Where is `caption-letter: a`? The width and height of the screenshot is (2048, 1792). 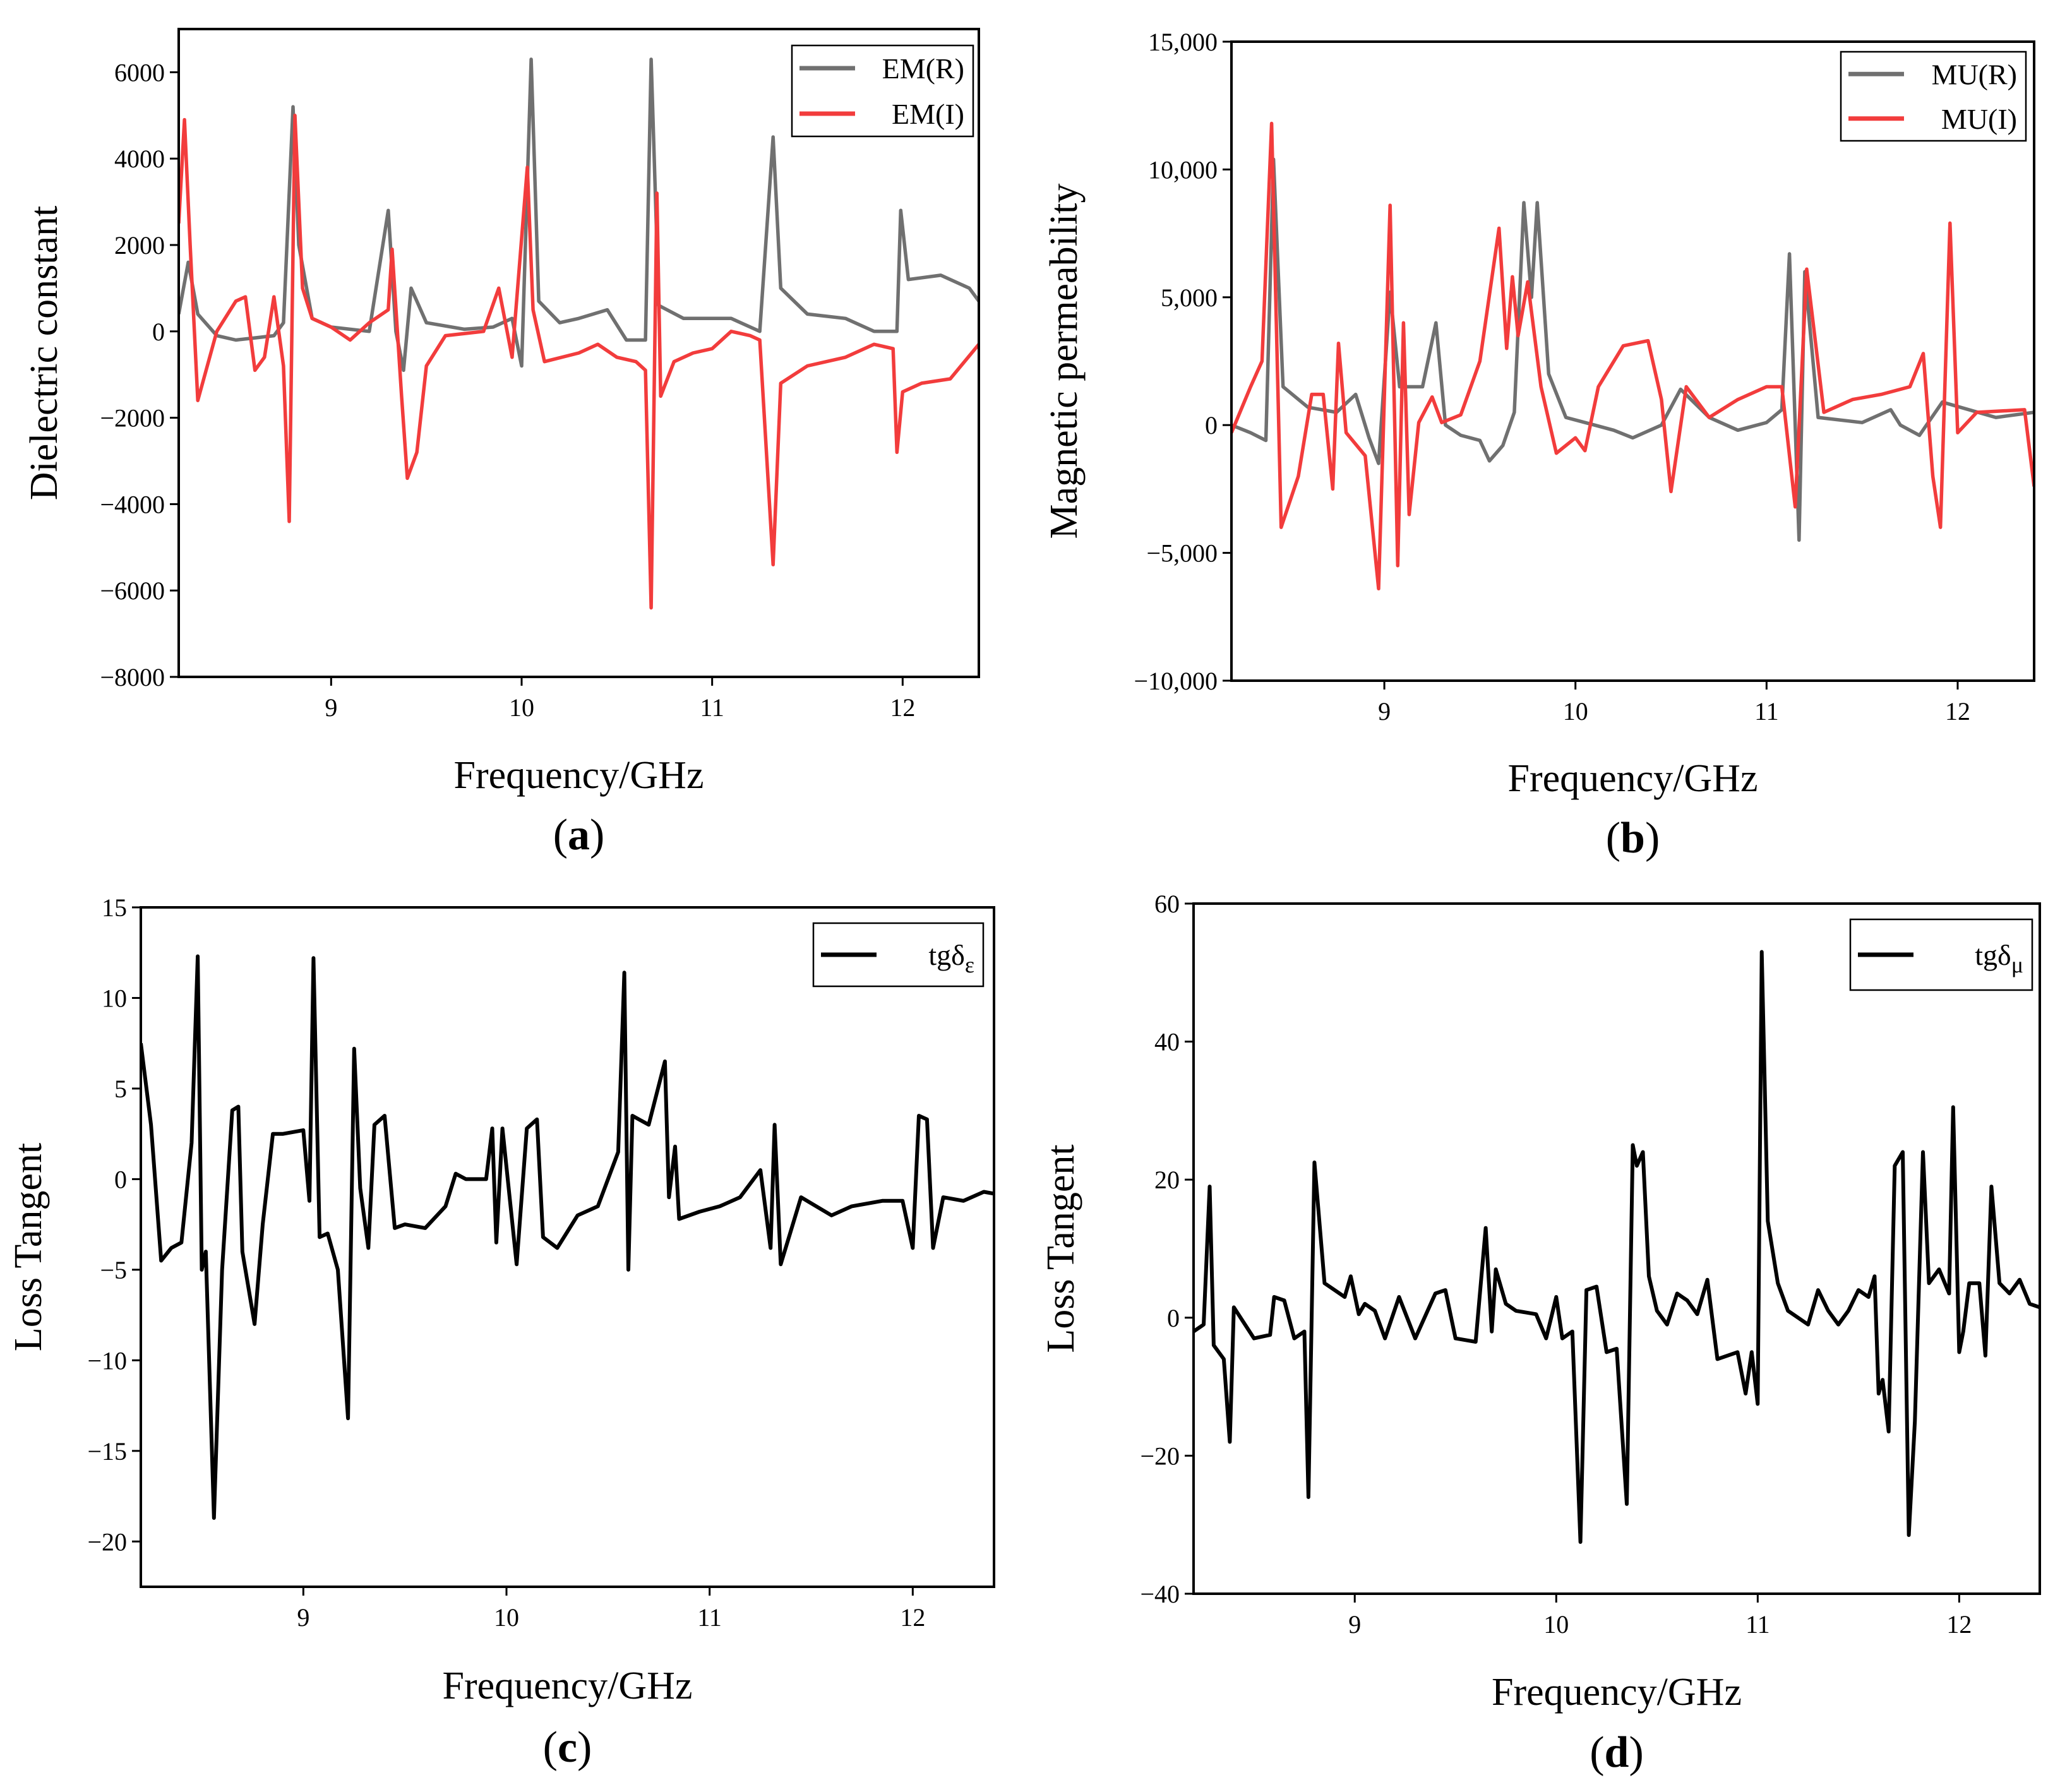 caption-letter: a is located at coordinates (579, 835).